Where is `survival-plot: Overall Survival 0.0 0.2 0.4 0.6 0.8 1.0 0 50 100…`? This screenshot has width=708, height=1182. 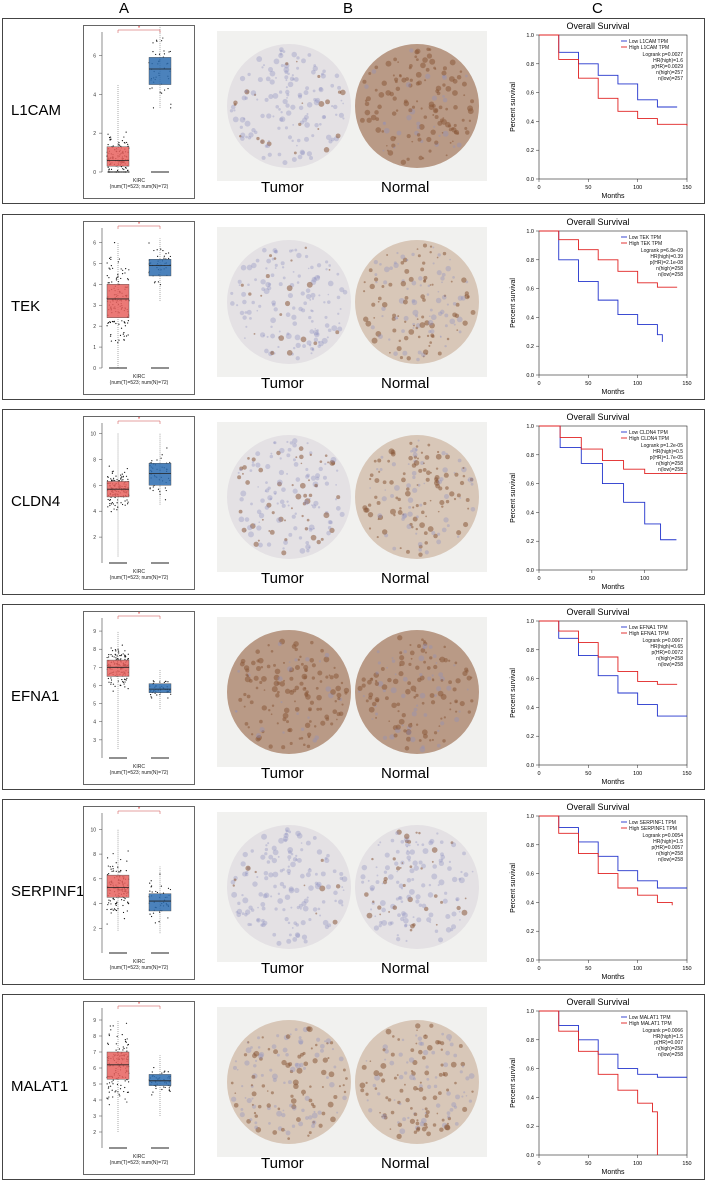
survival-plot: Overall Survival 0.0 0.2 0.4 0.6 0.8 1.0 0 50 100… is located at coordinates (598, 113).